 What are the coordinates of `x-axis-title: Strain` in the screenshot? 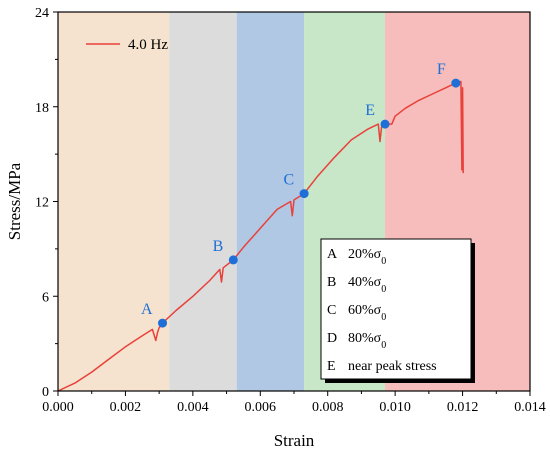 It's located at (294, 440).